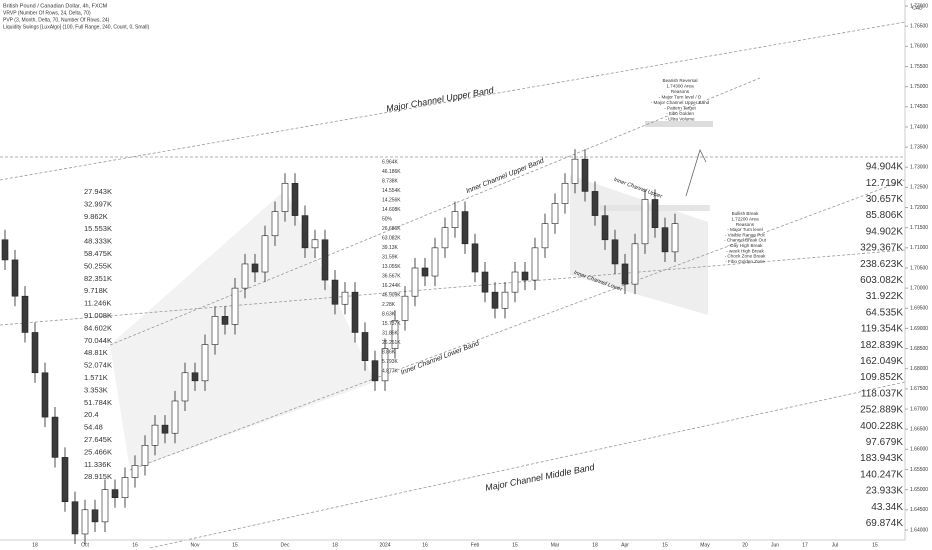  Describe the element at coordinates (389, 352) in the screenshot. I see `volume-label: 8.86K` at that location.